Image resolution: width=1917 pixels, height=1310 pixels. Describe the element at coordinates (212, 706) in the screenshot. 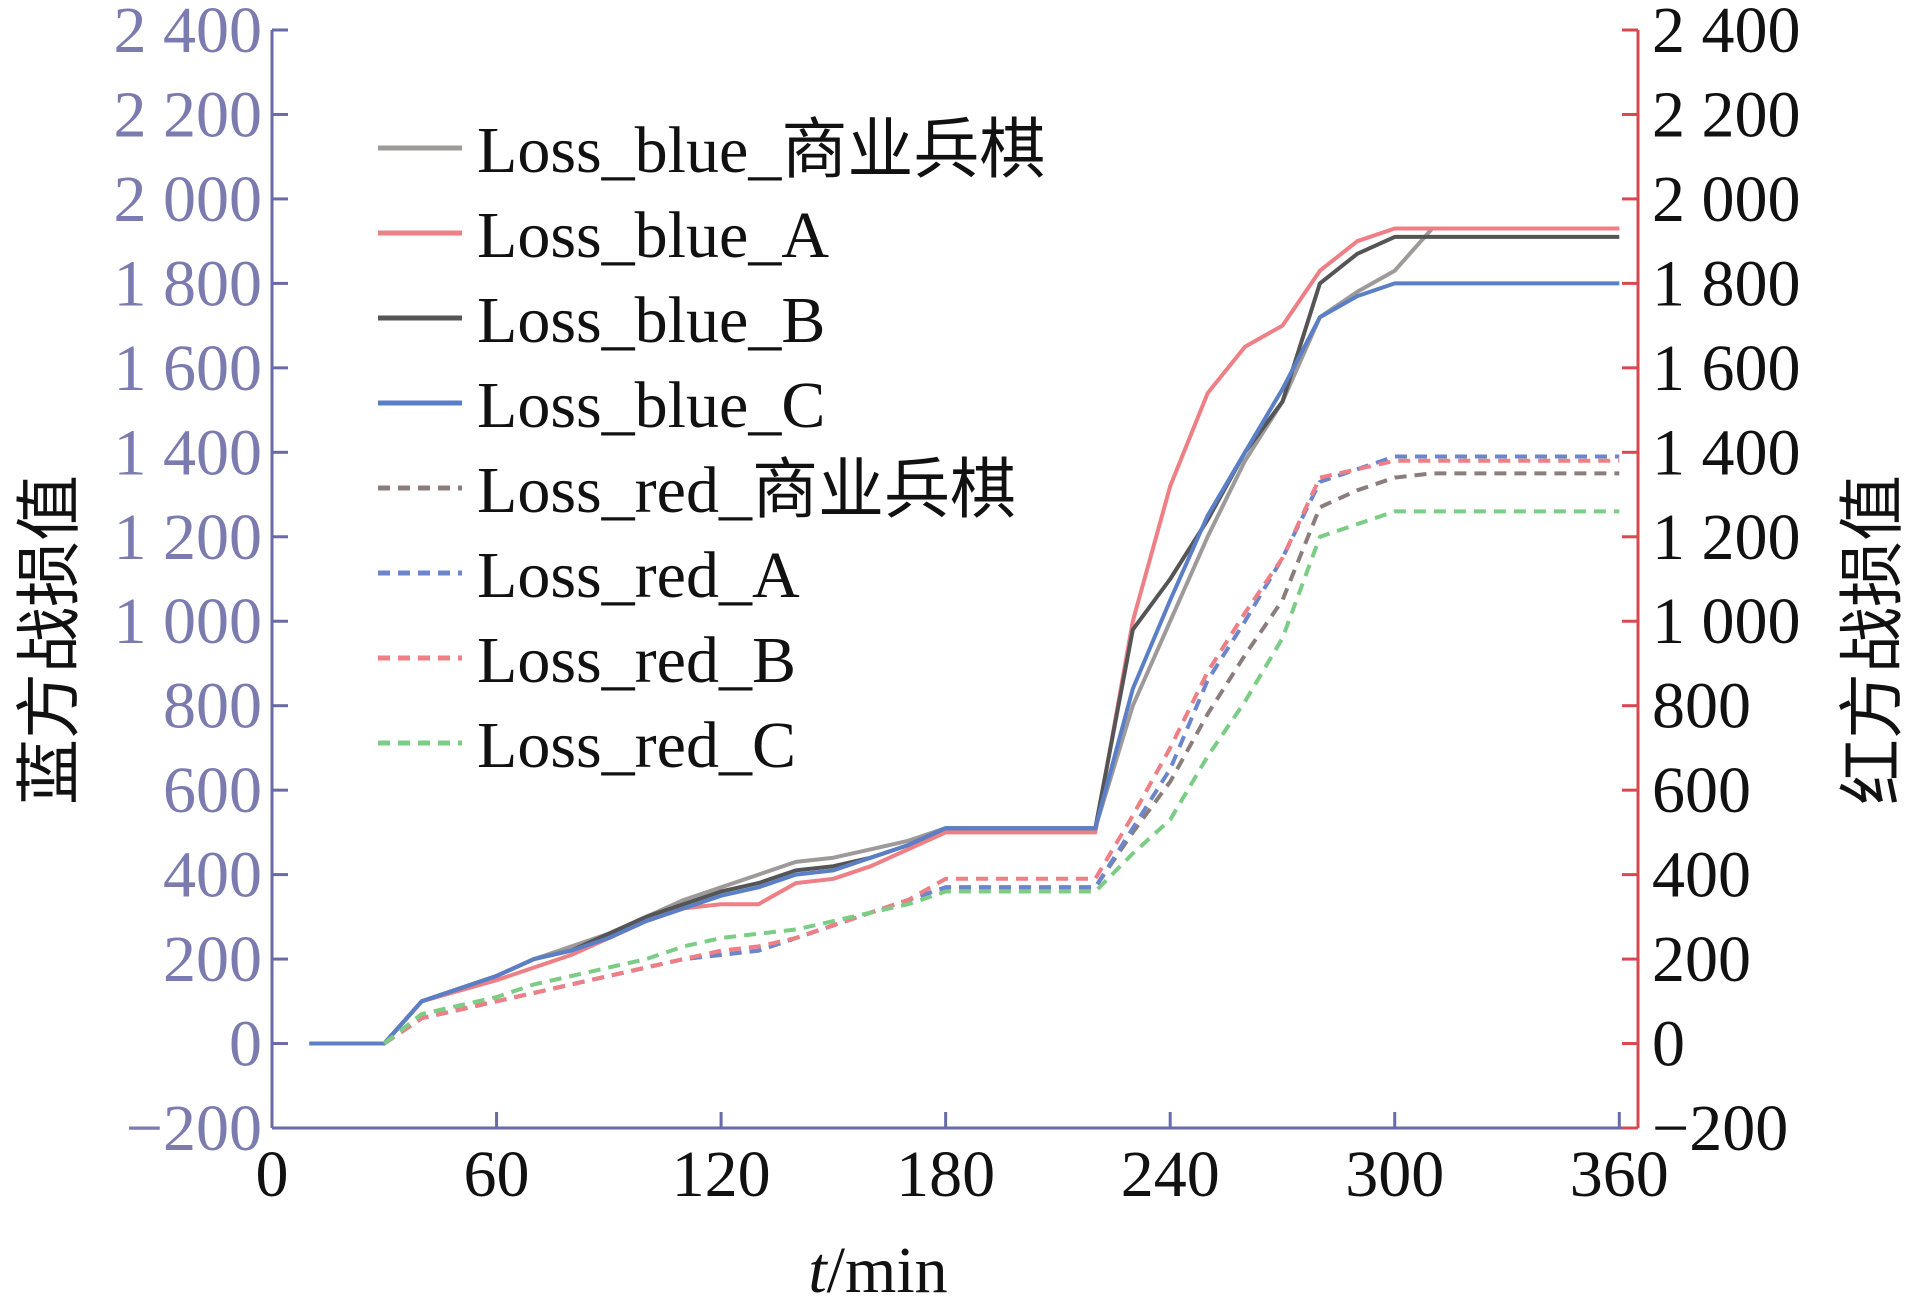

I see `y-left-tick-label: 800` at that location.